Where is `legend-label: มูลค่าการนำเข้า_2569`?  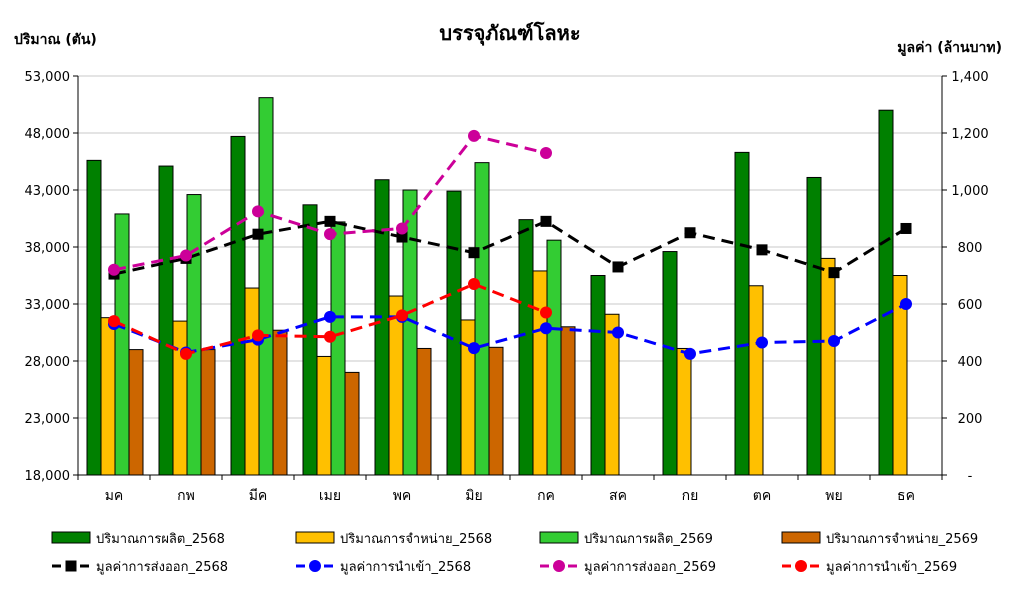
legend-label: มูลค่าการนำเข้า_2569 is located at coordinates (891, 567).